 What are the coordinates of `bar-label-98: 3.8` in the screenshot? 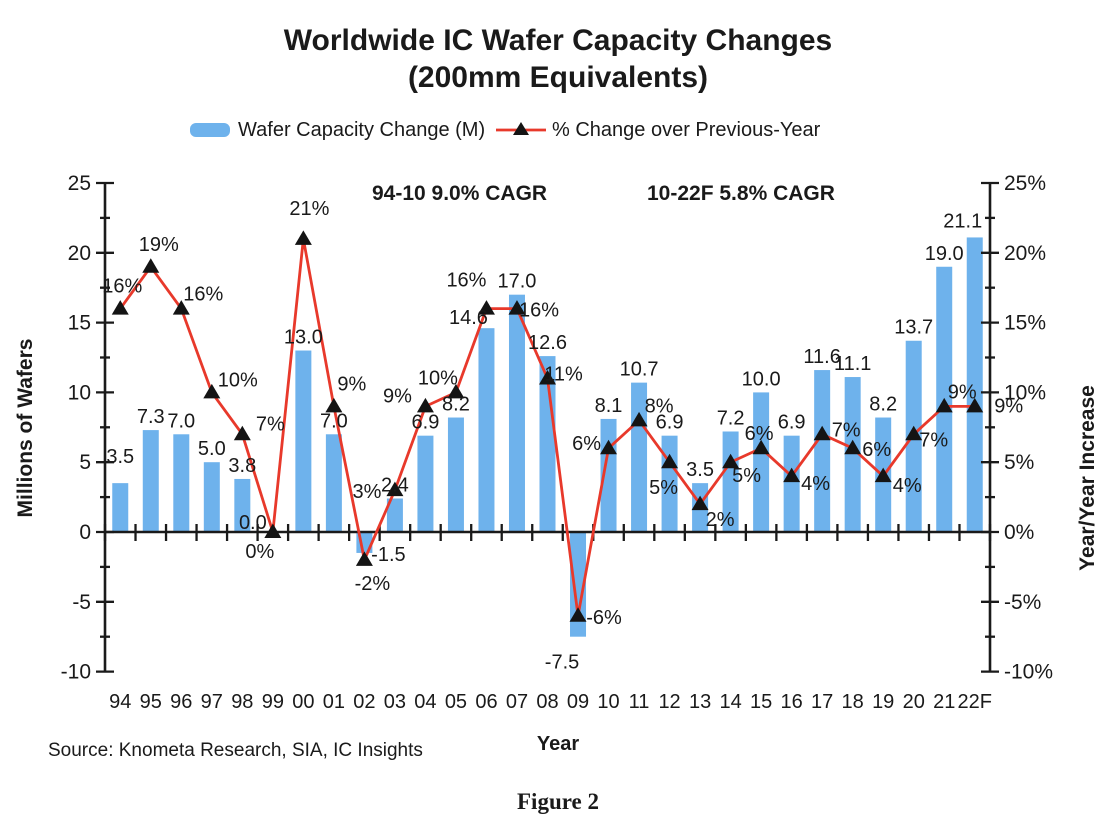 It's located at (242, 466).